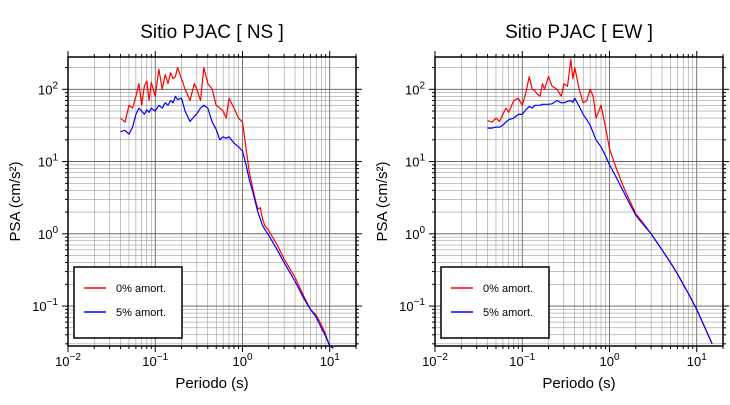 Image resolution: width=730 pixels, height=405 pixels. Describe the element at coordinates (212, 32) in the screenshot. I see `chart-title: Sitio PJAC [ NS ]` at that location.